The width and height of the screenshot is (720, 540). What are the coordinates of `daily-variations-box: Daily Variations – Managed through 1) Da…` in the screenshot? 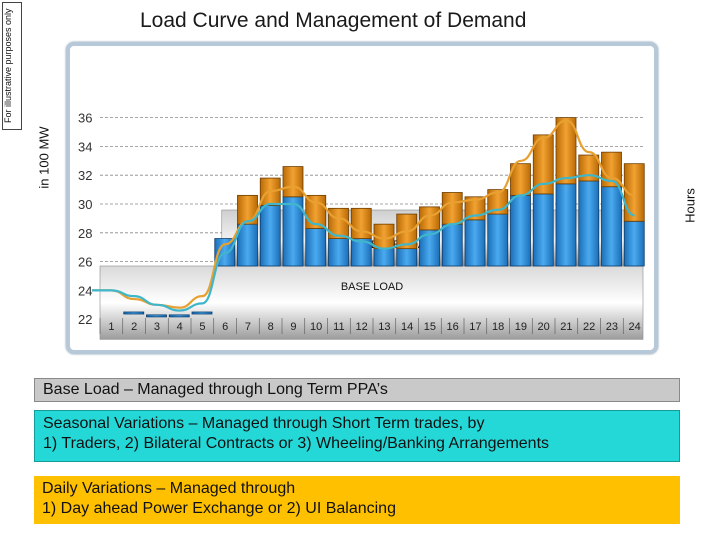 It's located at (357, 500).